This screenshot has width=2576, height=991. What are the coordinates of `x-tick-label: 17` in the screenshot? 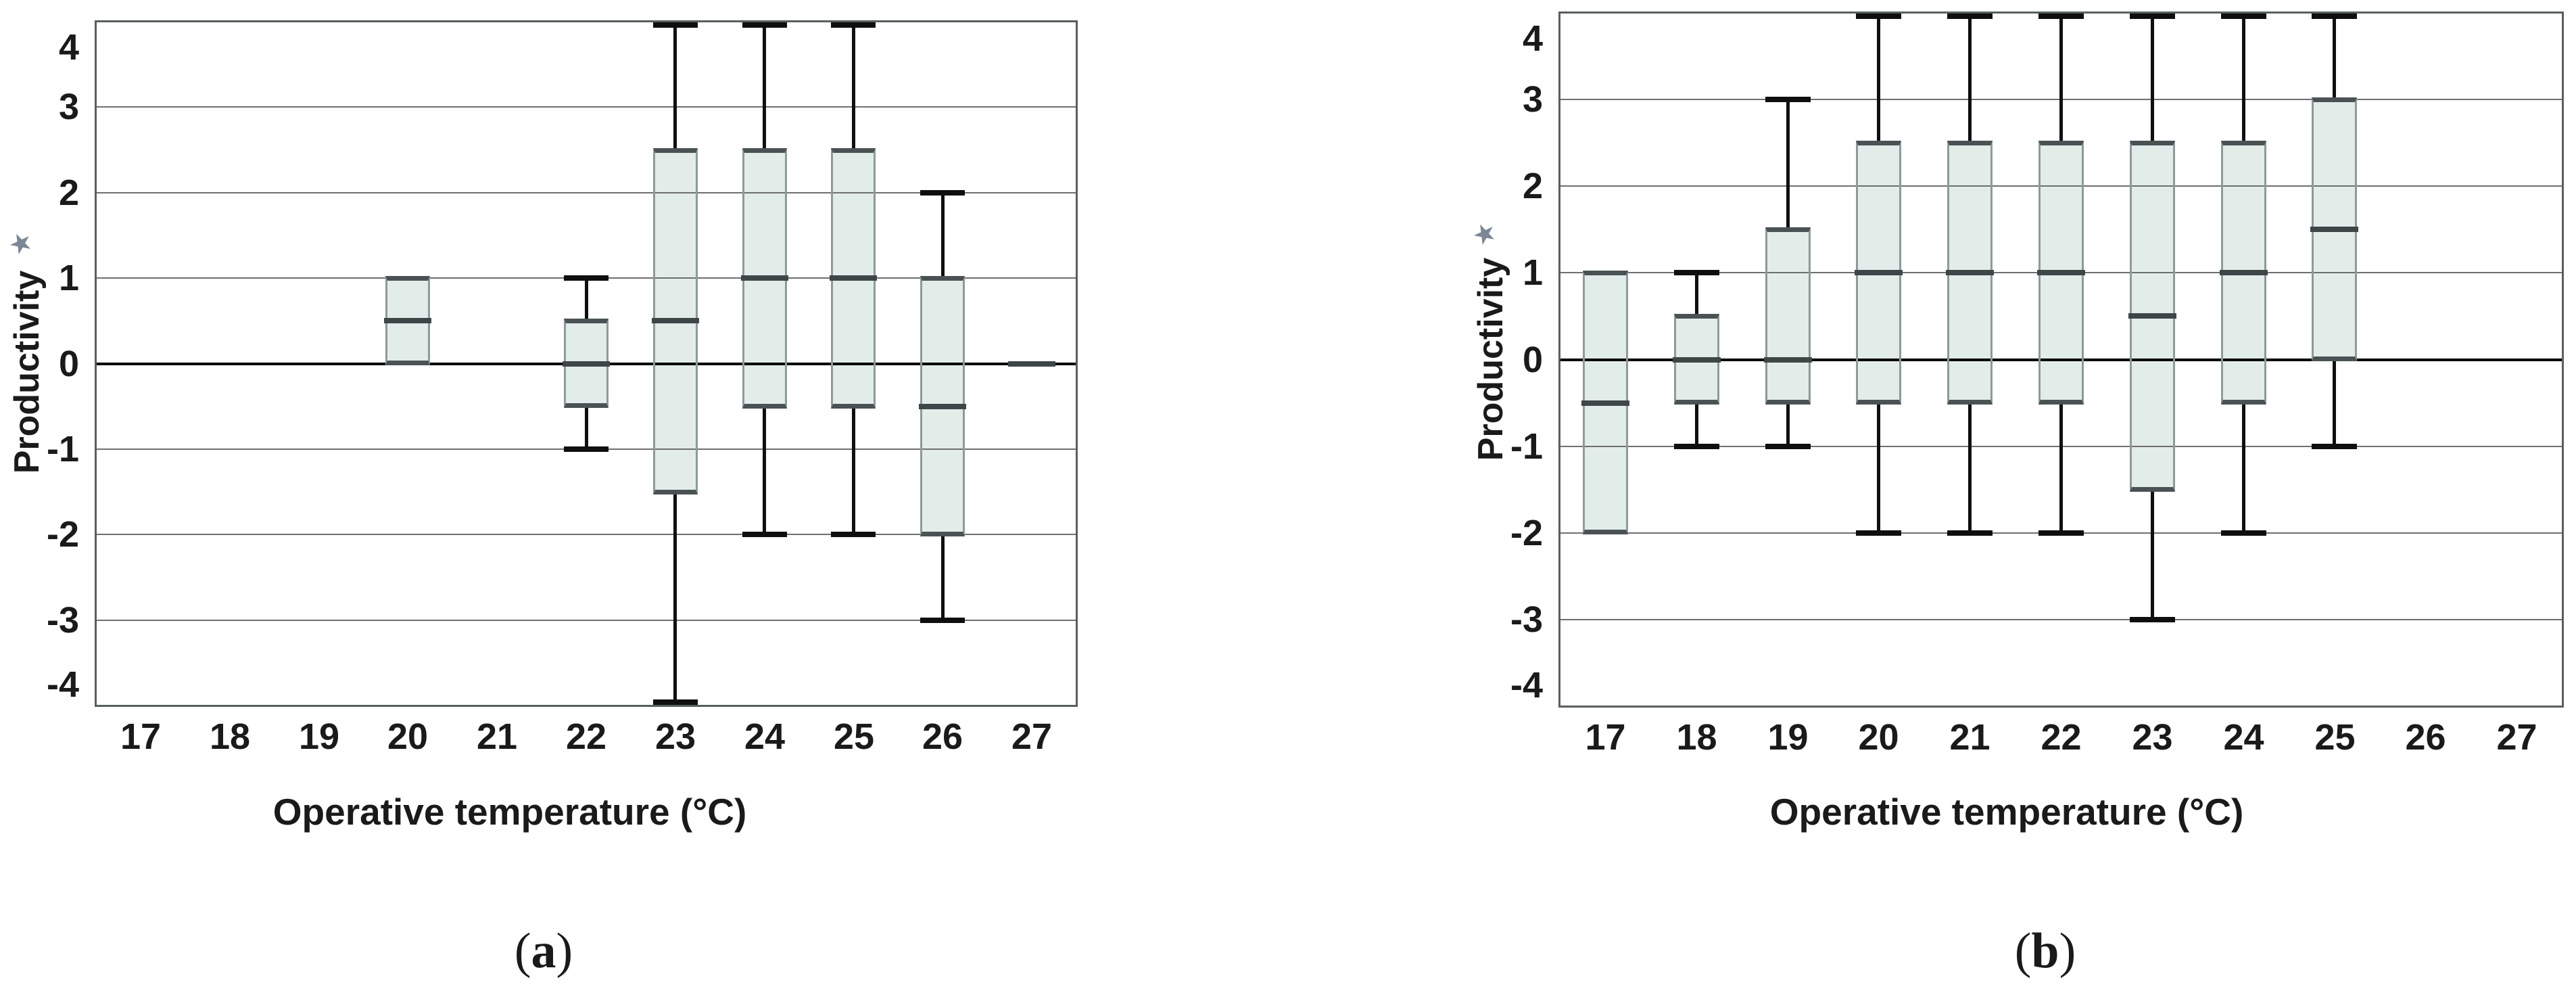 It's located at (1605, 737).